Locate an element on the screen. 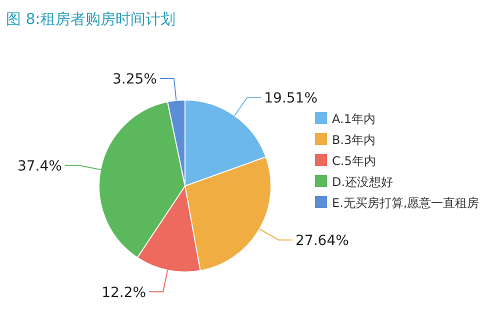  legend-label: B.3年内 is located at coordinates (354, 140).